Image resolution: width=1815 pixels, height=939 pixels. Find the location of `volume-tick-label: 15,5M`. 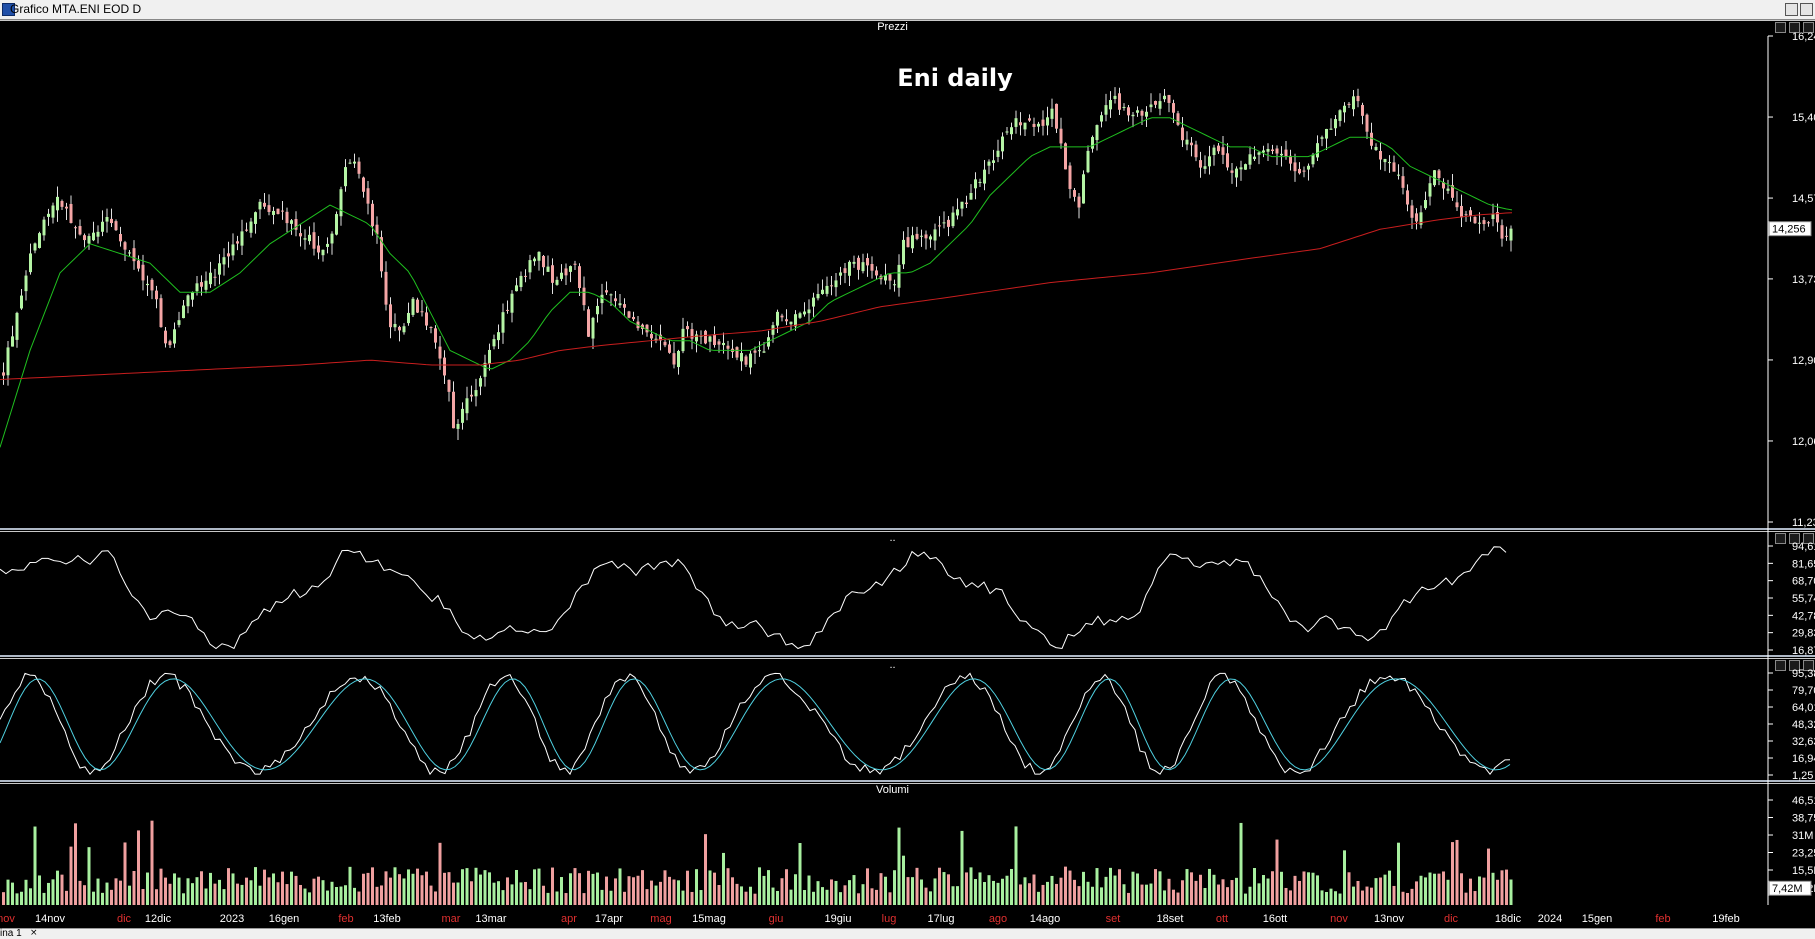

volume-tick-label: 15,5M is located at coordinates (1803, 871).